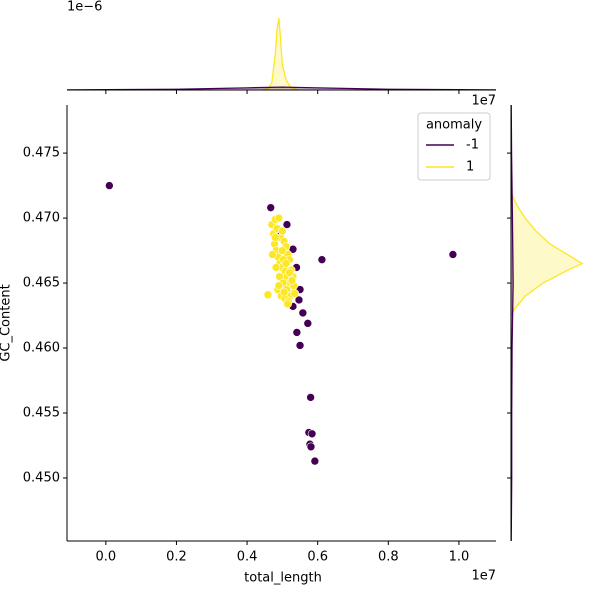  What do you see at coordinates (459, 557) in the screenshot?
I see `x-tick-label: 1.0` at bounding box center [459, 557].